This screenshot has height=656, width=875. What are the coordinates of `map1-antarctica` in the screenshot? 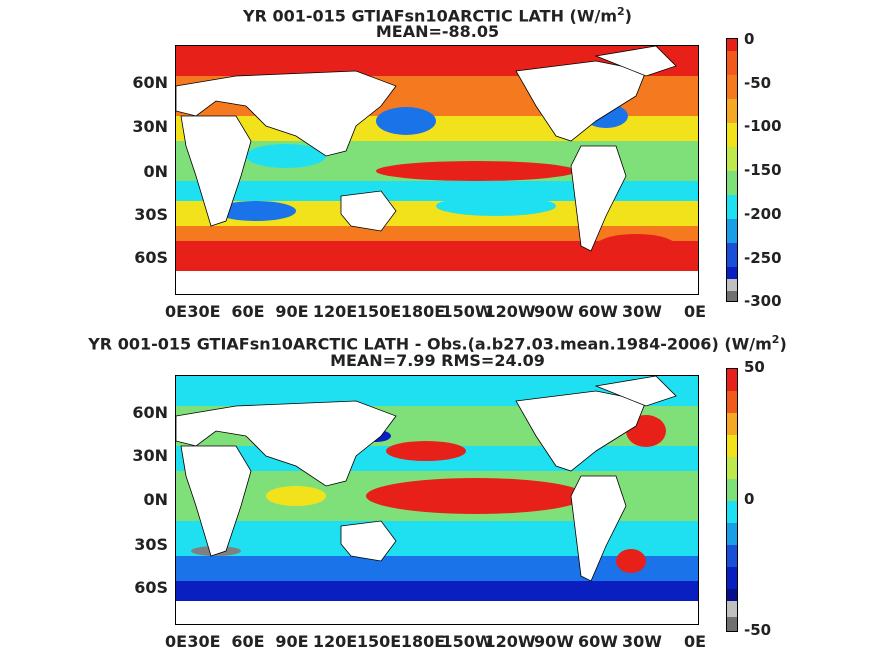 It's located at (437, 282).